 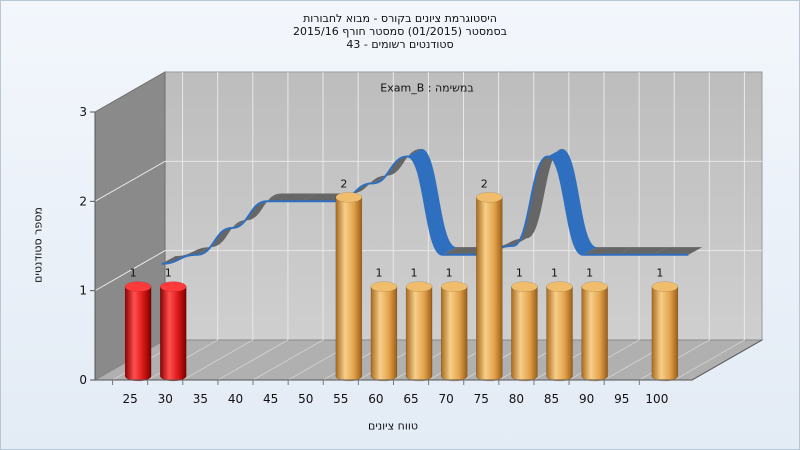 What do you see at coordinates (129, 399) in the screenshot?
I see `x-tick-label: 25` at bounding box center [129, 399].